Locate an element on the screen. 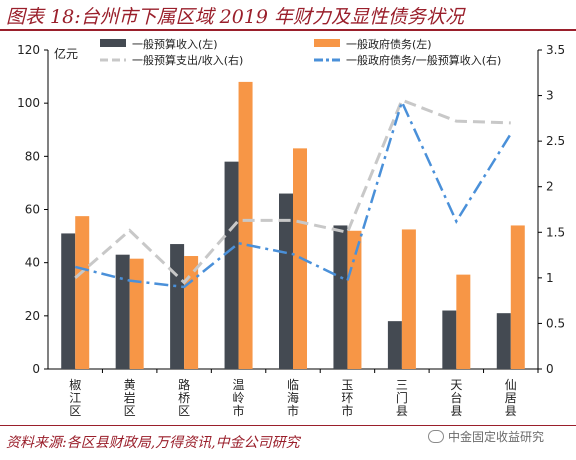 The height and width of the screenshot is (460, 576). category-label: 椒江区 is located at coordinates (75, 398).